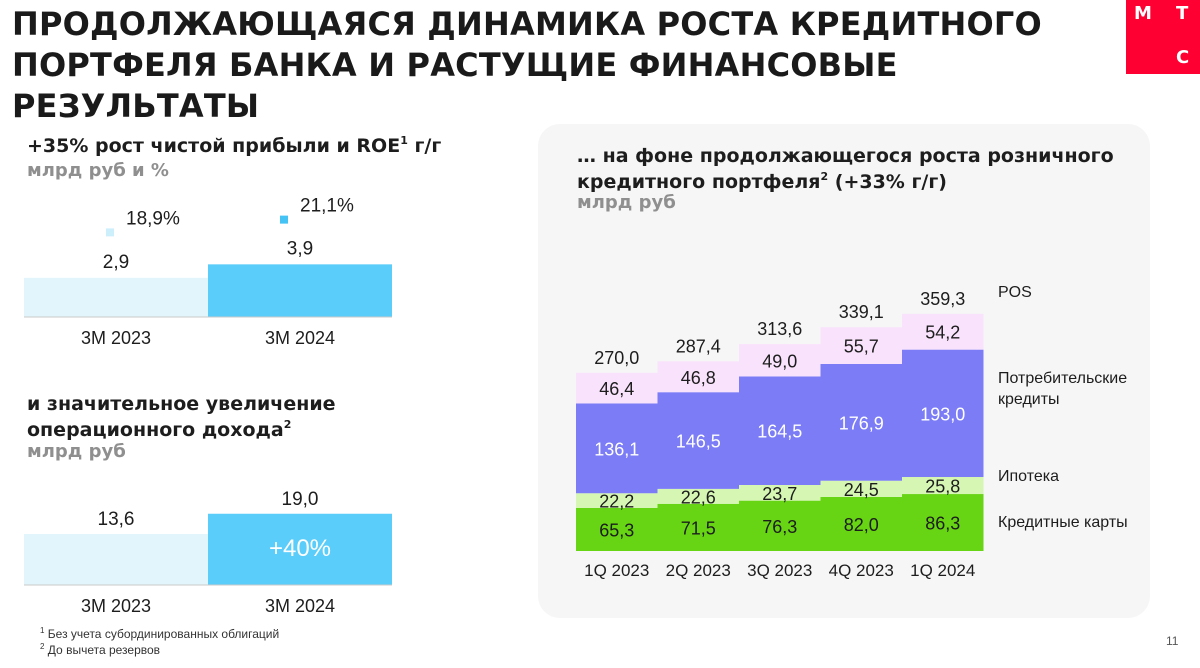  What do you see at coordinates (104, 650) in the screenshot?
I see `footnote-2-text: До вычета резервов` at bounding box center [104, 650].